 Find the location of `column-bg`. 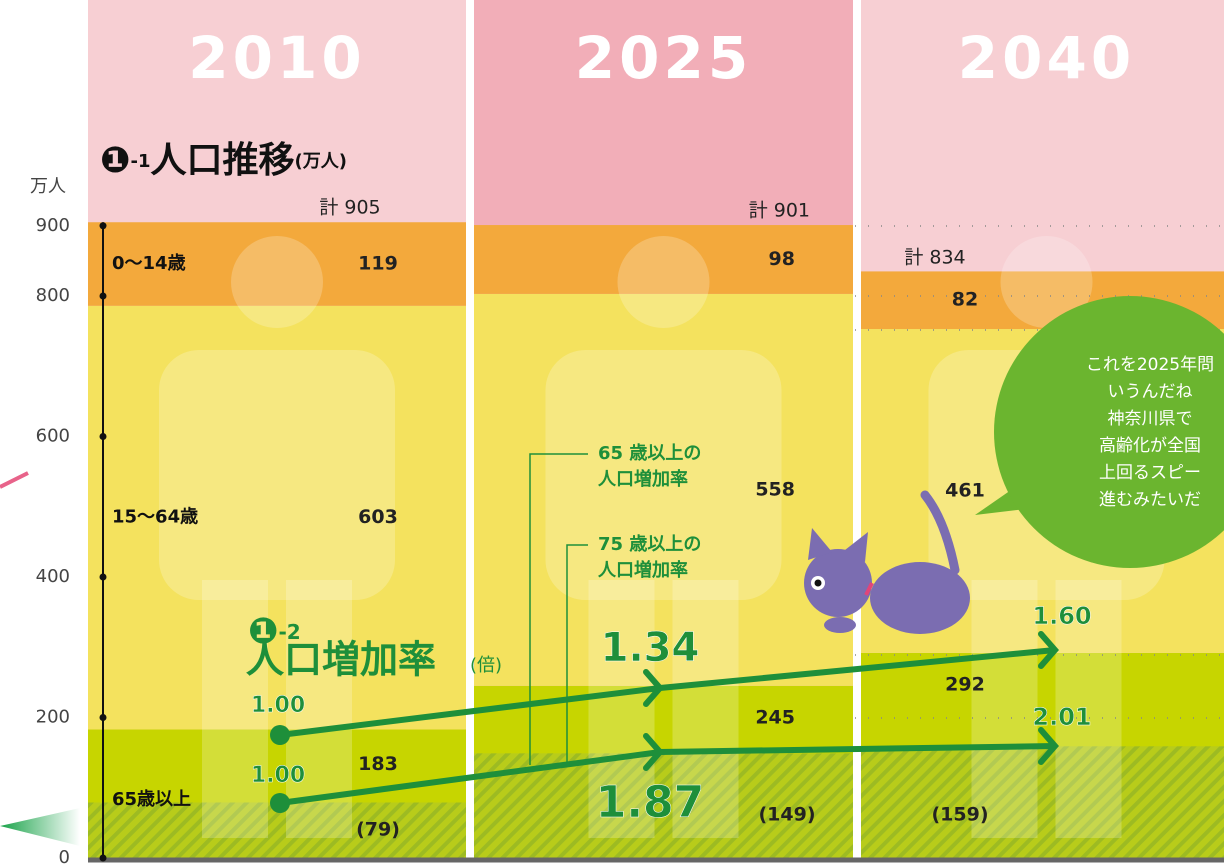

column-bg is located at coordinates (277, 65).